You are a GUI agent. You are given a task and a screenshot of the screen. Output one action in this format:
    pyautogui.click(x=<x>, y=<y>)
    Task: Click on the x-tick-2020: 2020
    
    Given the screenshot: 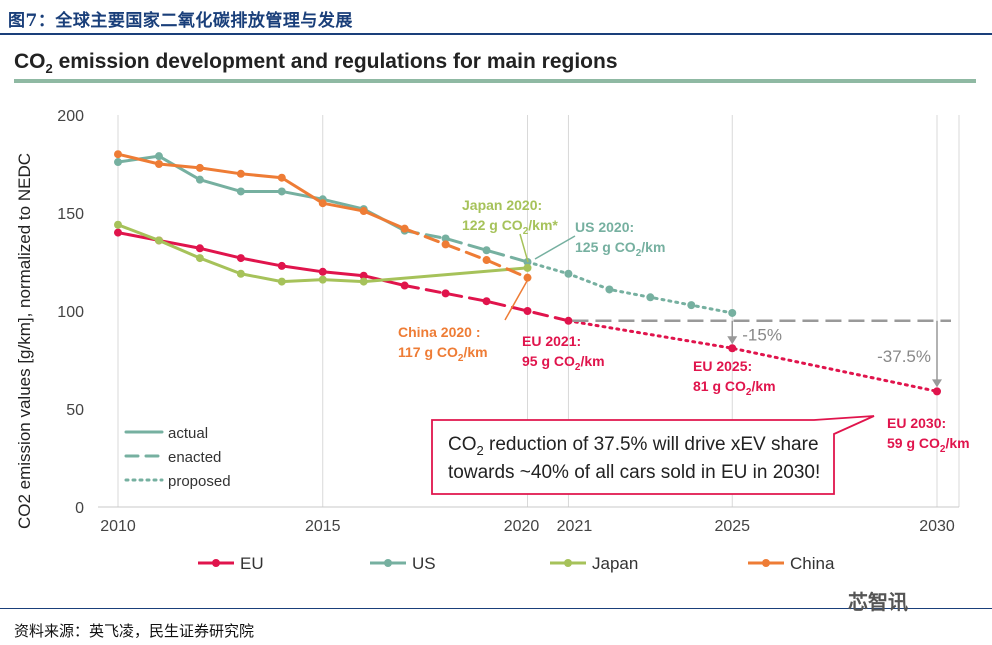 What is the action you would take?
    pyautogui.click(x=522, y=526)
    